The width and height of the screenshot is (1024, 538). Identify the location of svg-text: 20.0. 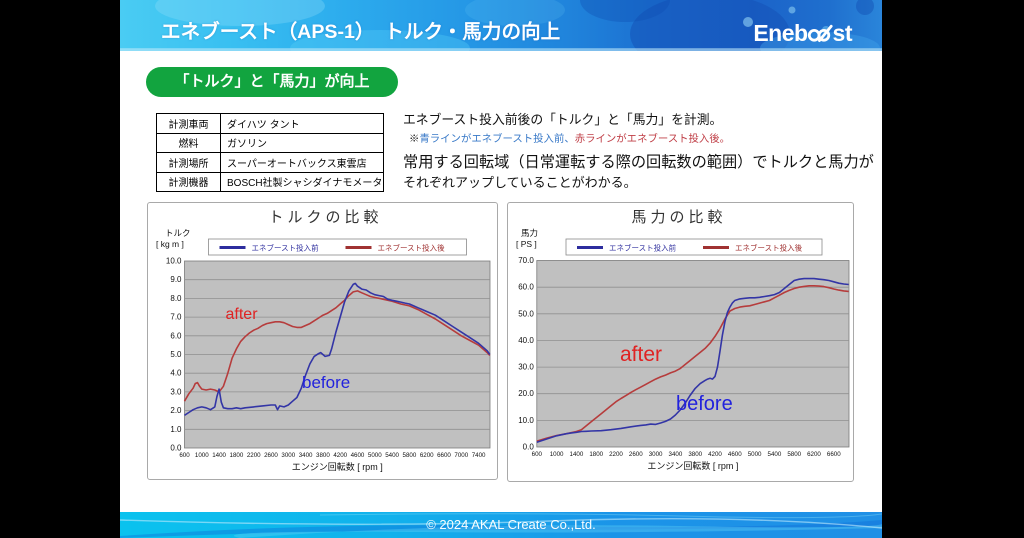
(526, 393).